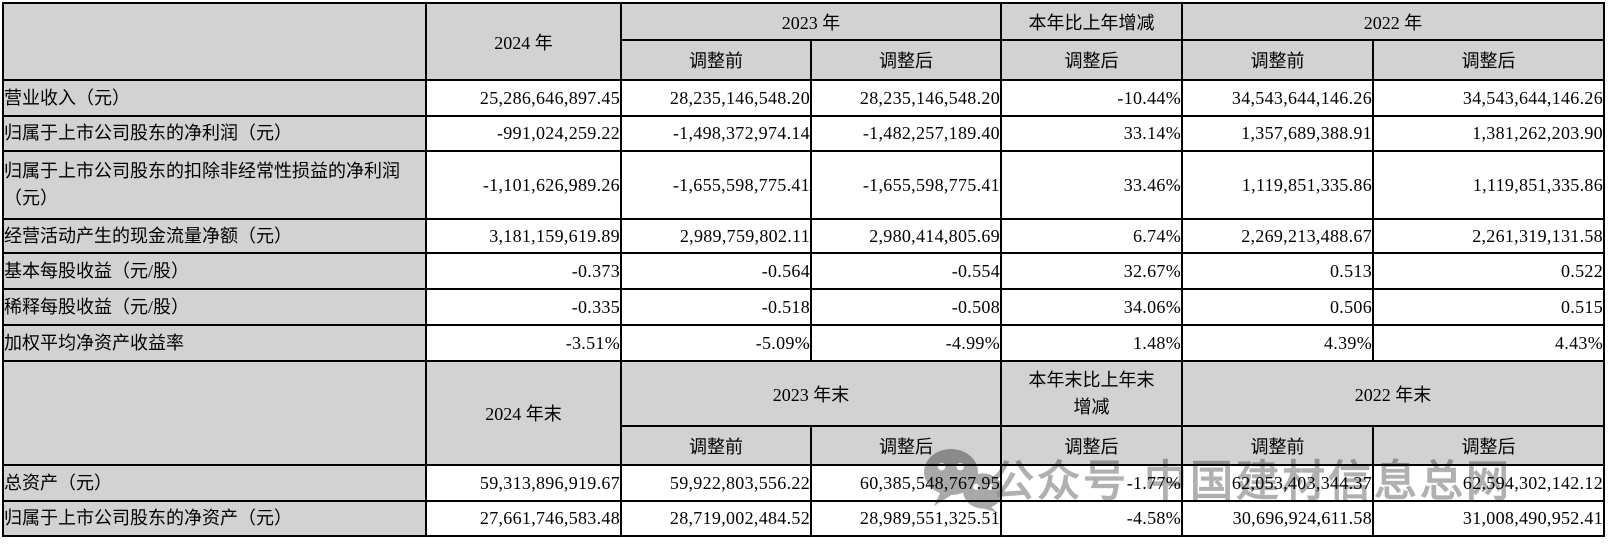 This screenshot has width=1610, height=545. Describe the element at coordinates (1488, 518) in the screenshot. I see `value-cell: 31,008,490,952.41` at that location.